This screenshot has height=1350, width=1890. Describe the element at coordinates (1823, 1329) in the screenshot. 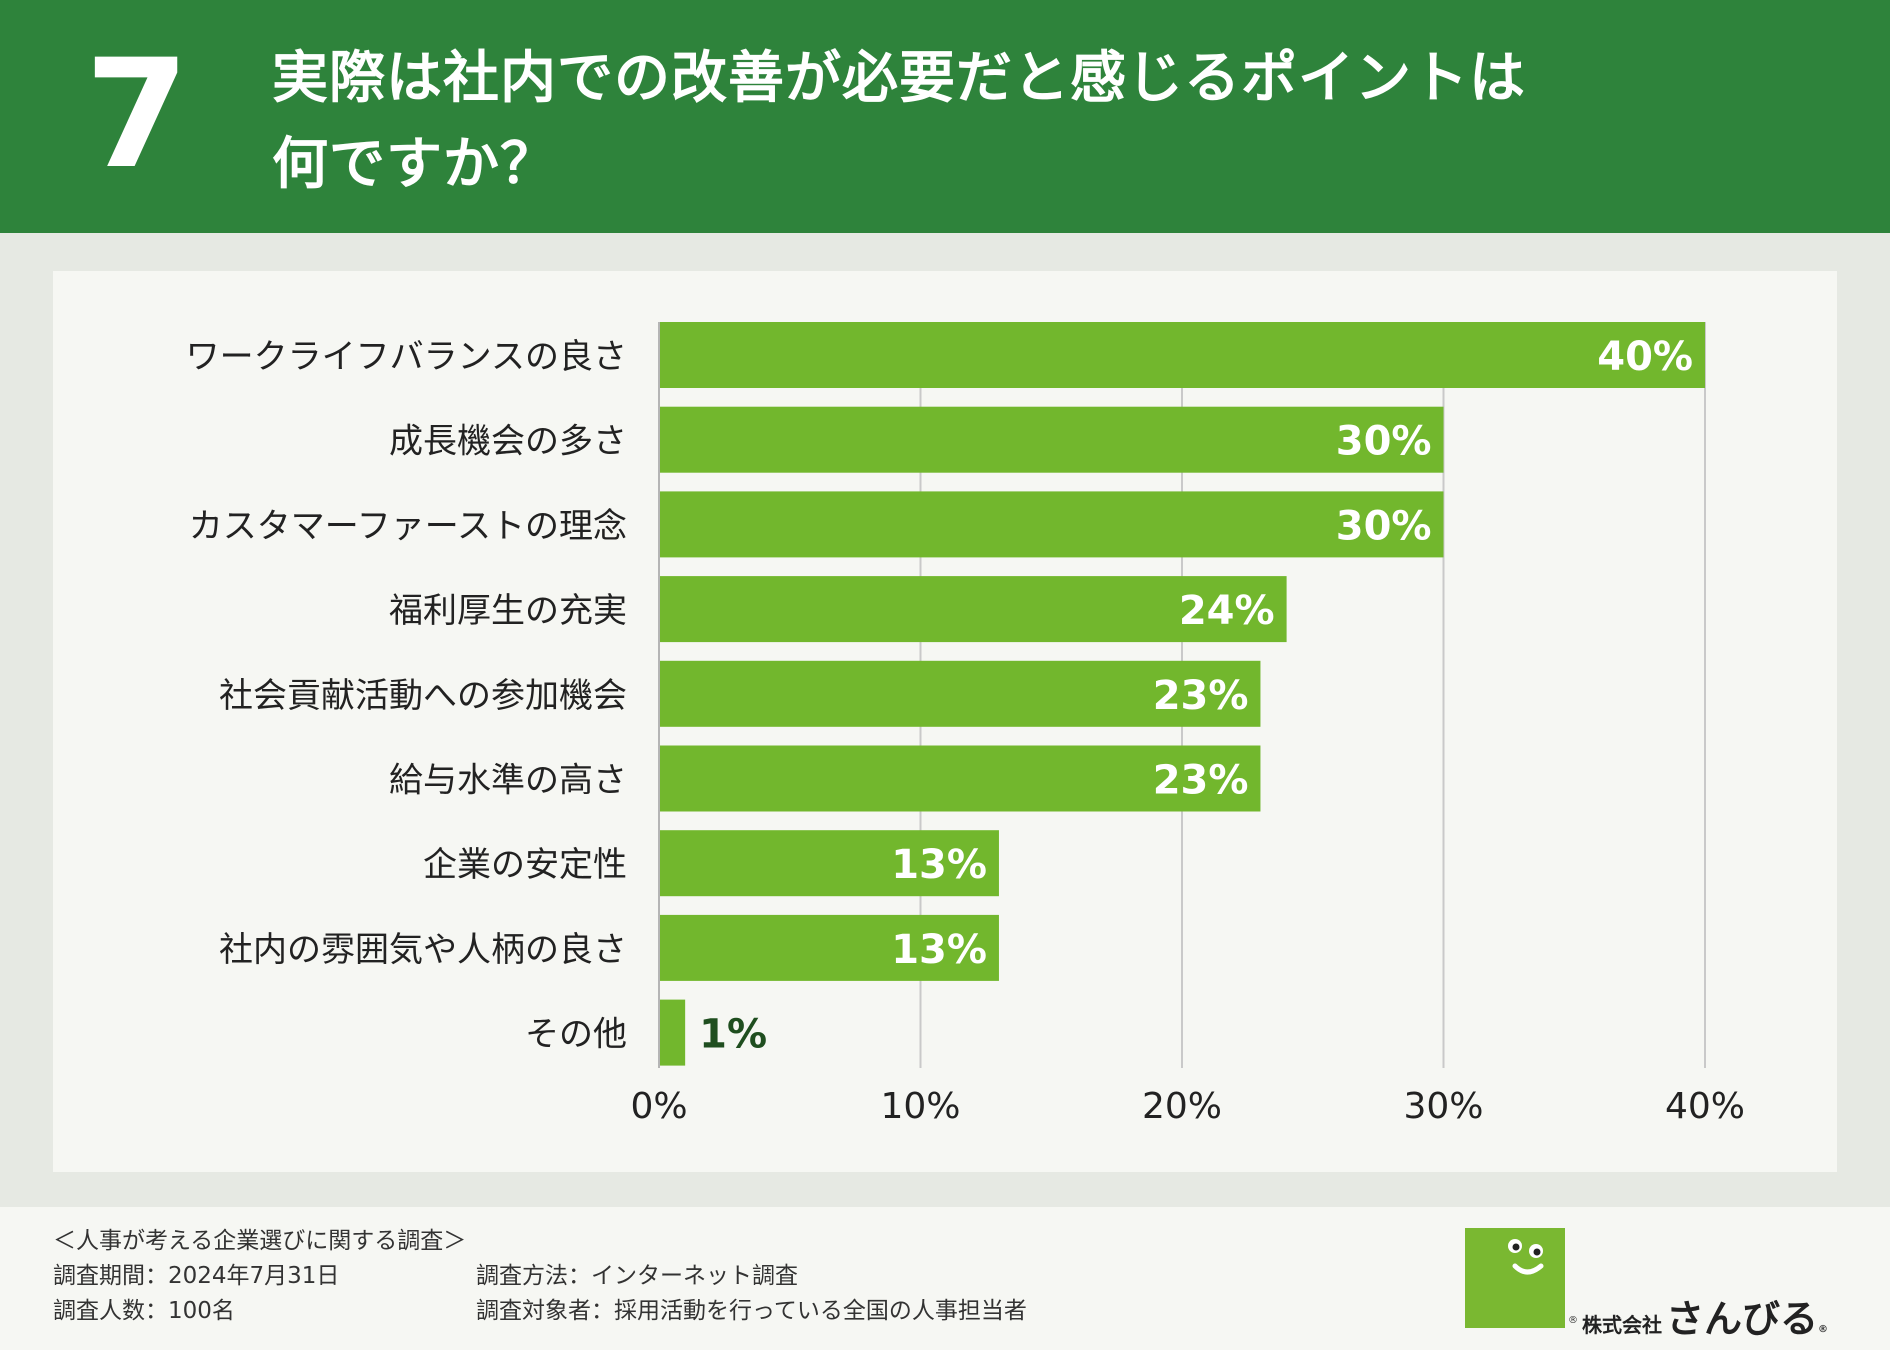

I see `logo-registered-mark-2: ®` at that location.